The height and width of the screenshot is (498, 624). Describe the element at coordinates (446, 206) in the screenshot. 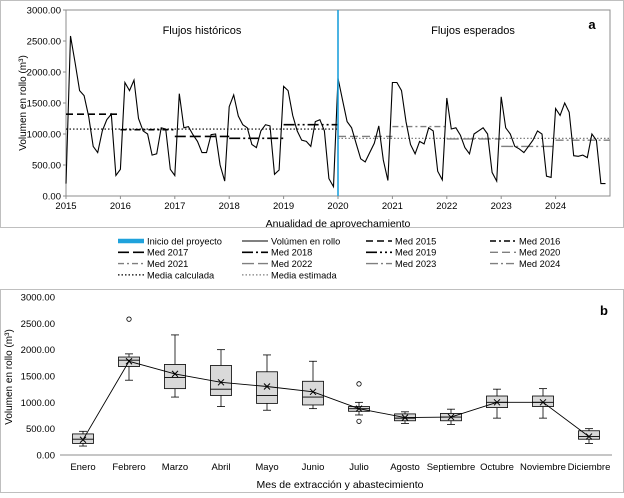

I see `x-tick-label: 2022` at that location.